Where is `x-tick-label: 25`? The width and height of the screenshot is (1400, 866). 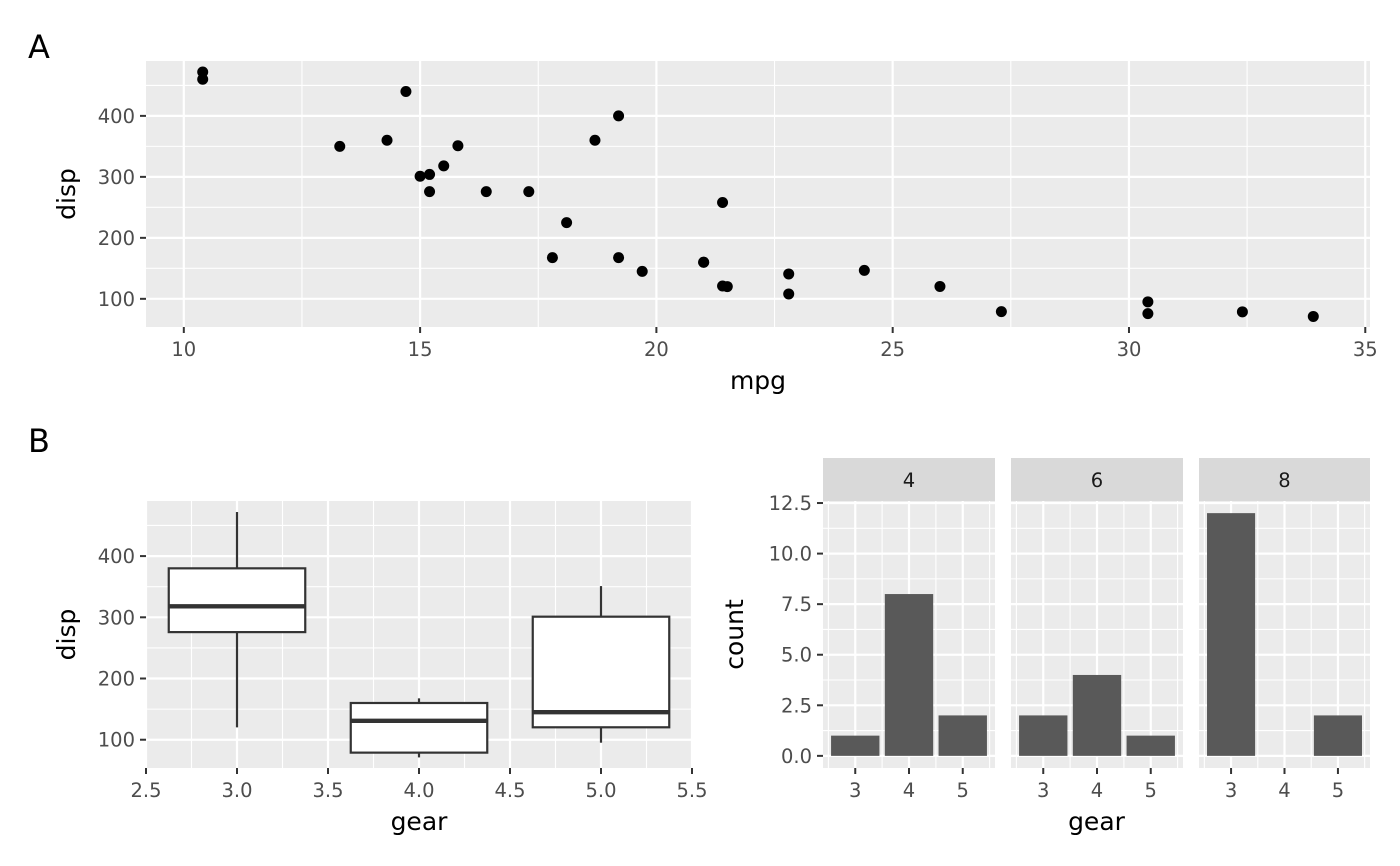 x-tick-label: 25 is located at coordinates (892, 349).